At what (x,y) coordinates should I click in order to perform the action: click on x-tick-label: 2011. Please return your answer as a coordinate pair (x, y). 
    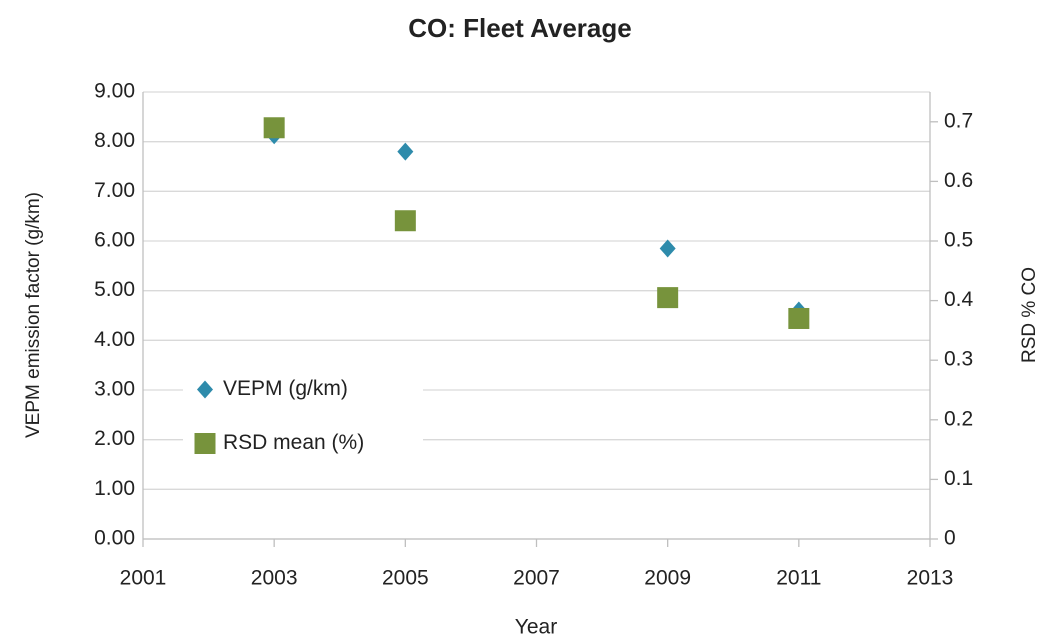
    Looking at the image, I should click on (798, 578).